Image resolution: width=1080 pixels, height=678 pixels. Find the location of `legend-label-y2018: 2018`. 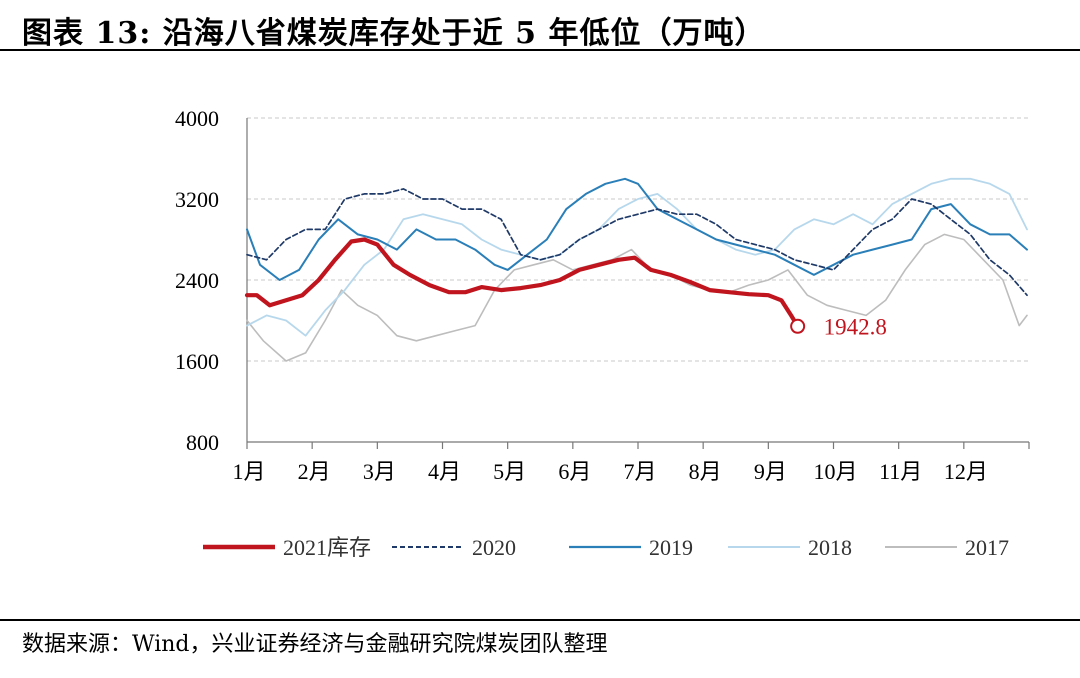

legend-label-y2018: 2018 is located at coordinates (830, 547).